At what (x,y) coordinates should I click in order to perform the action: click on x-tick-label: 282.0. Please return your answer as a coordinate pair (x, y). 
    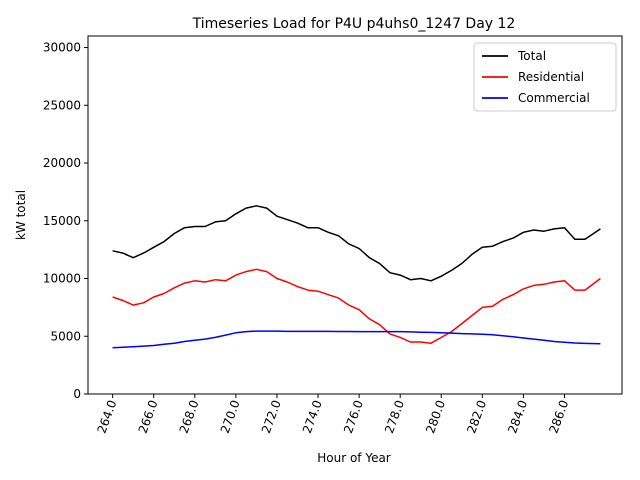
    Looking at the image, I should click on (476, 416).